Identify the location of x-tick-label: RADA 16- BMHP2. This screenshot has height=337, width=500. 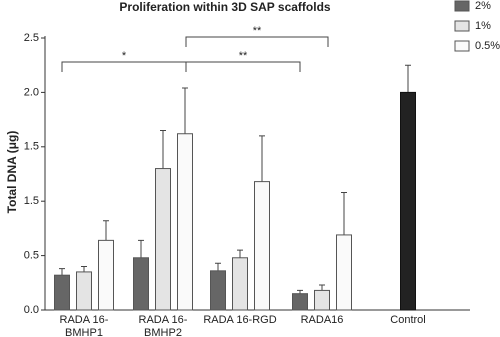
(163, 325).